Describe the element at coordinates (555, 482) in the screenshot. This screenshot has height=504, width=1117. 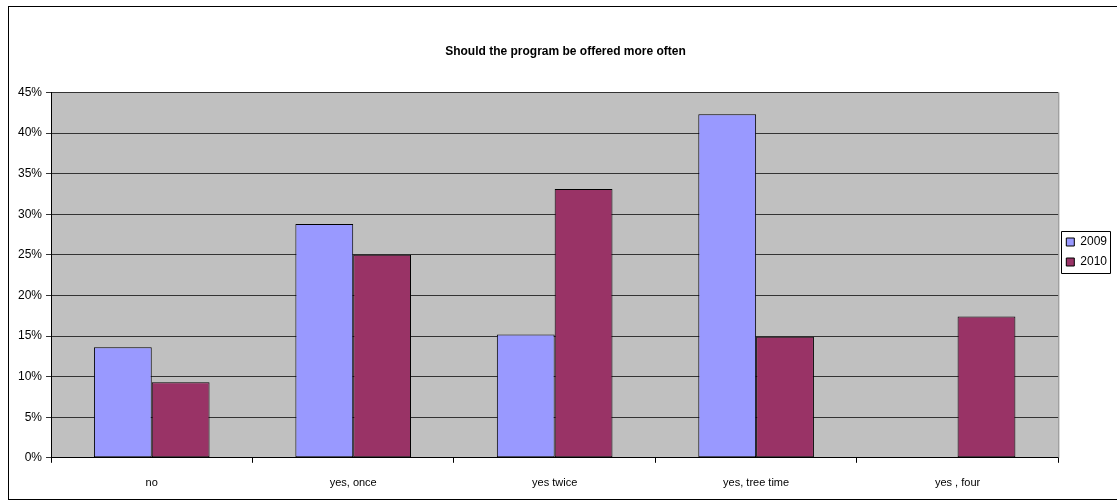
I see `x-tick-label: yes twice` at that location.